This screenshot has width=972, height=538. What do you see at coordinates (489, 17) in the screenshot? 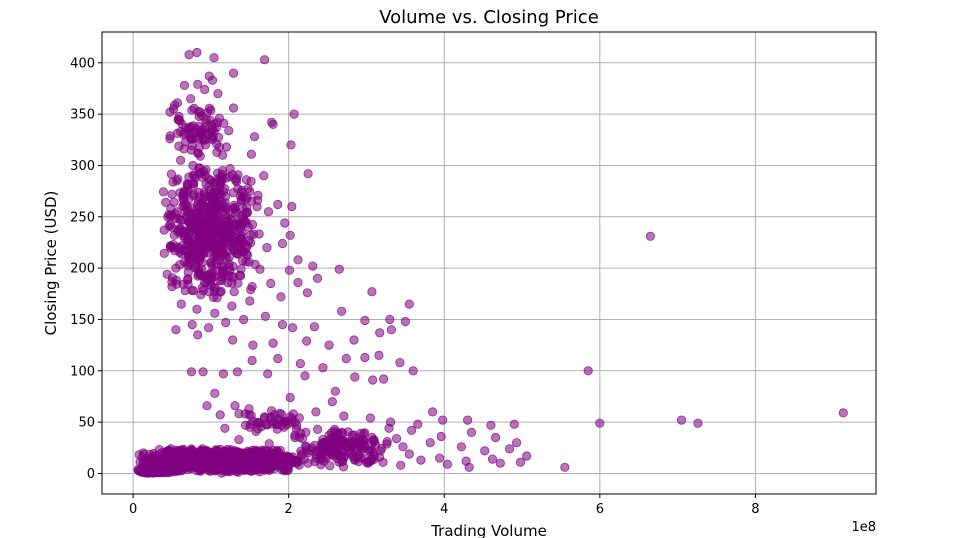
I see `chart-title: Volume vs. Closing Price` at bounding box center [489, 17].